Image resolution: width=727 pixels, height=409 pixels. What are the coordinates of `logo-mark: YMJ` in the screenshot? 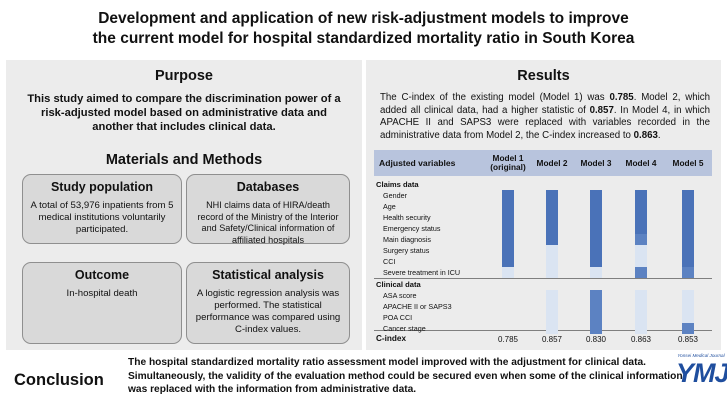 It's located at (701, 373).